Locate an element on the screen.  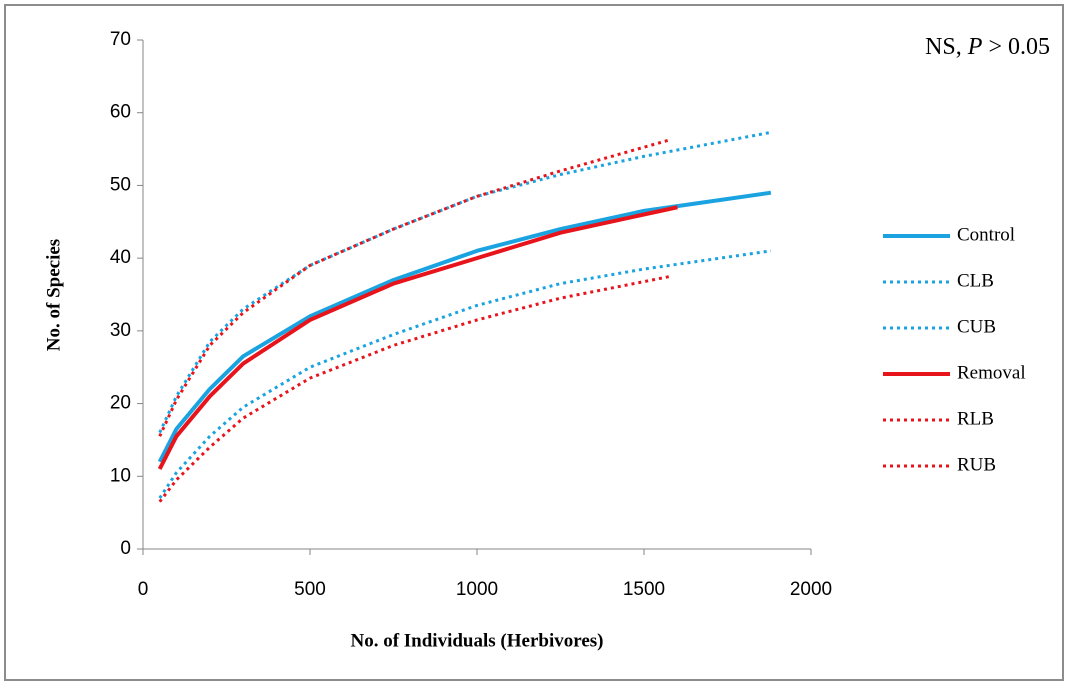
y-tick-label: 30 is located at coordinates (120, 330).